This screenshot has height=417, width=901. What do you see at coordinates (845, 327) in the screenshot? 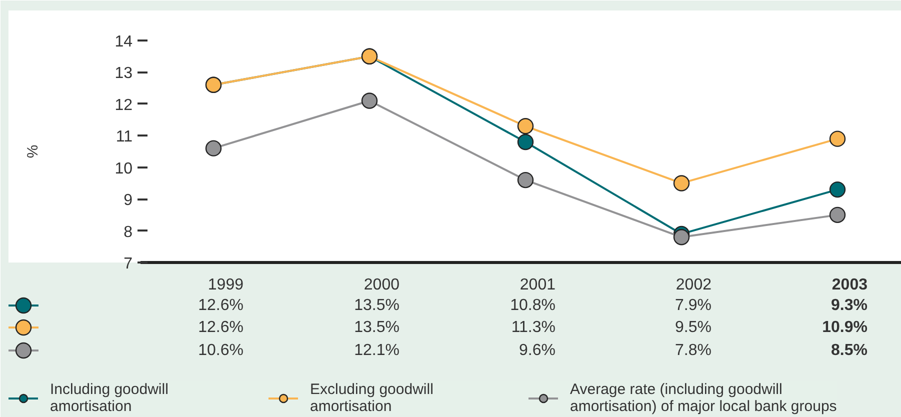
I see `data-label: 10.9%` at bounding box center [845, 327].